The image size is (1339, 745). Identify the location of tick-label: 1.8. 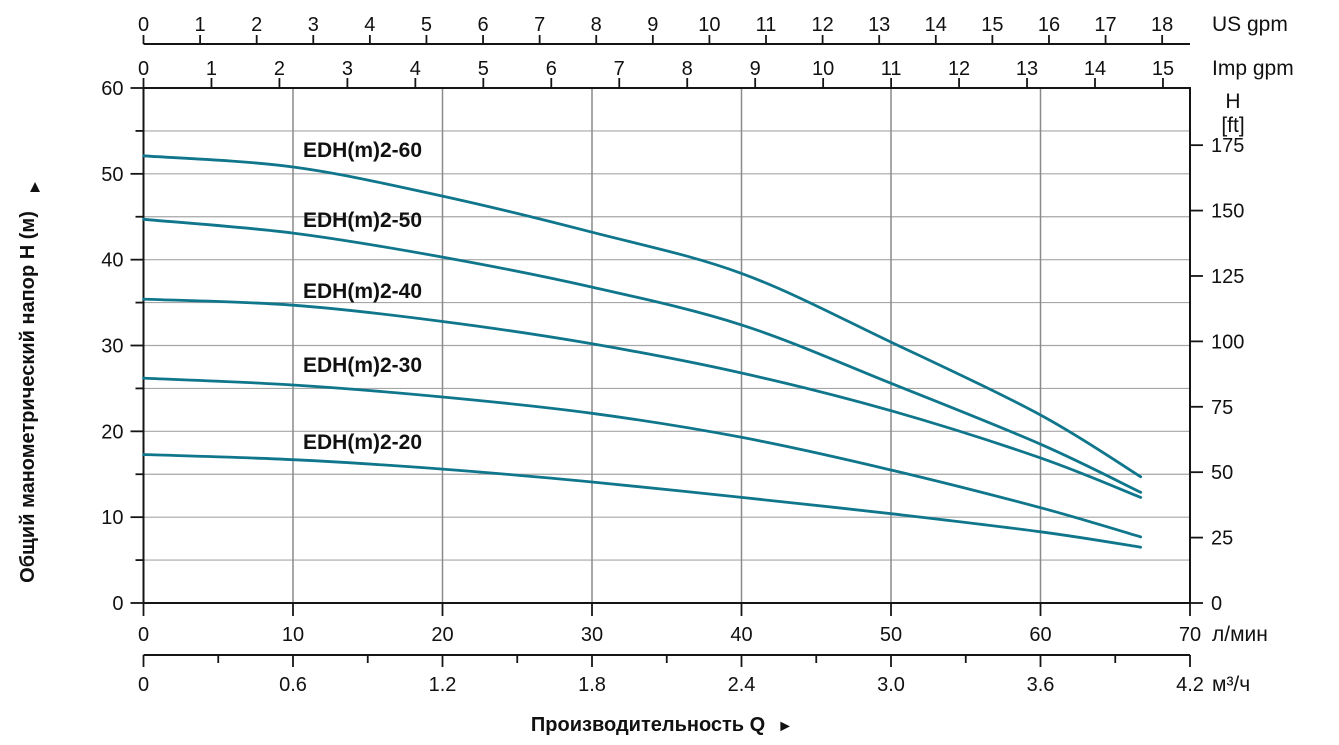
(592, 685).